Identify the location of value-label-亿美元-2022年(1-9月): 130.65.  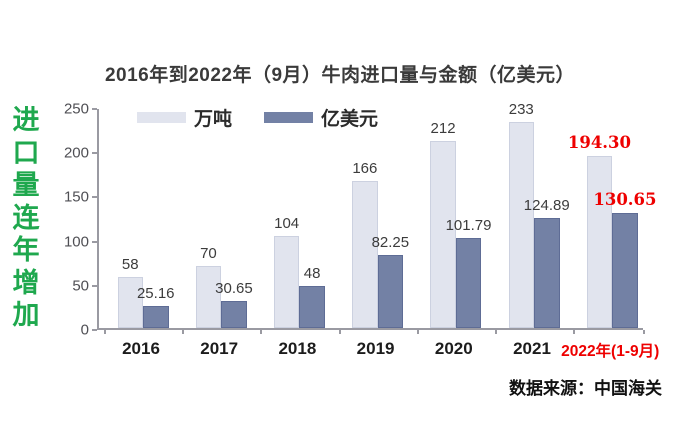
(625, 199).